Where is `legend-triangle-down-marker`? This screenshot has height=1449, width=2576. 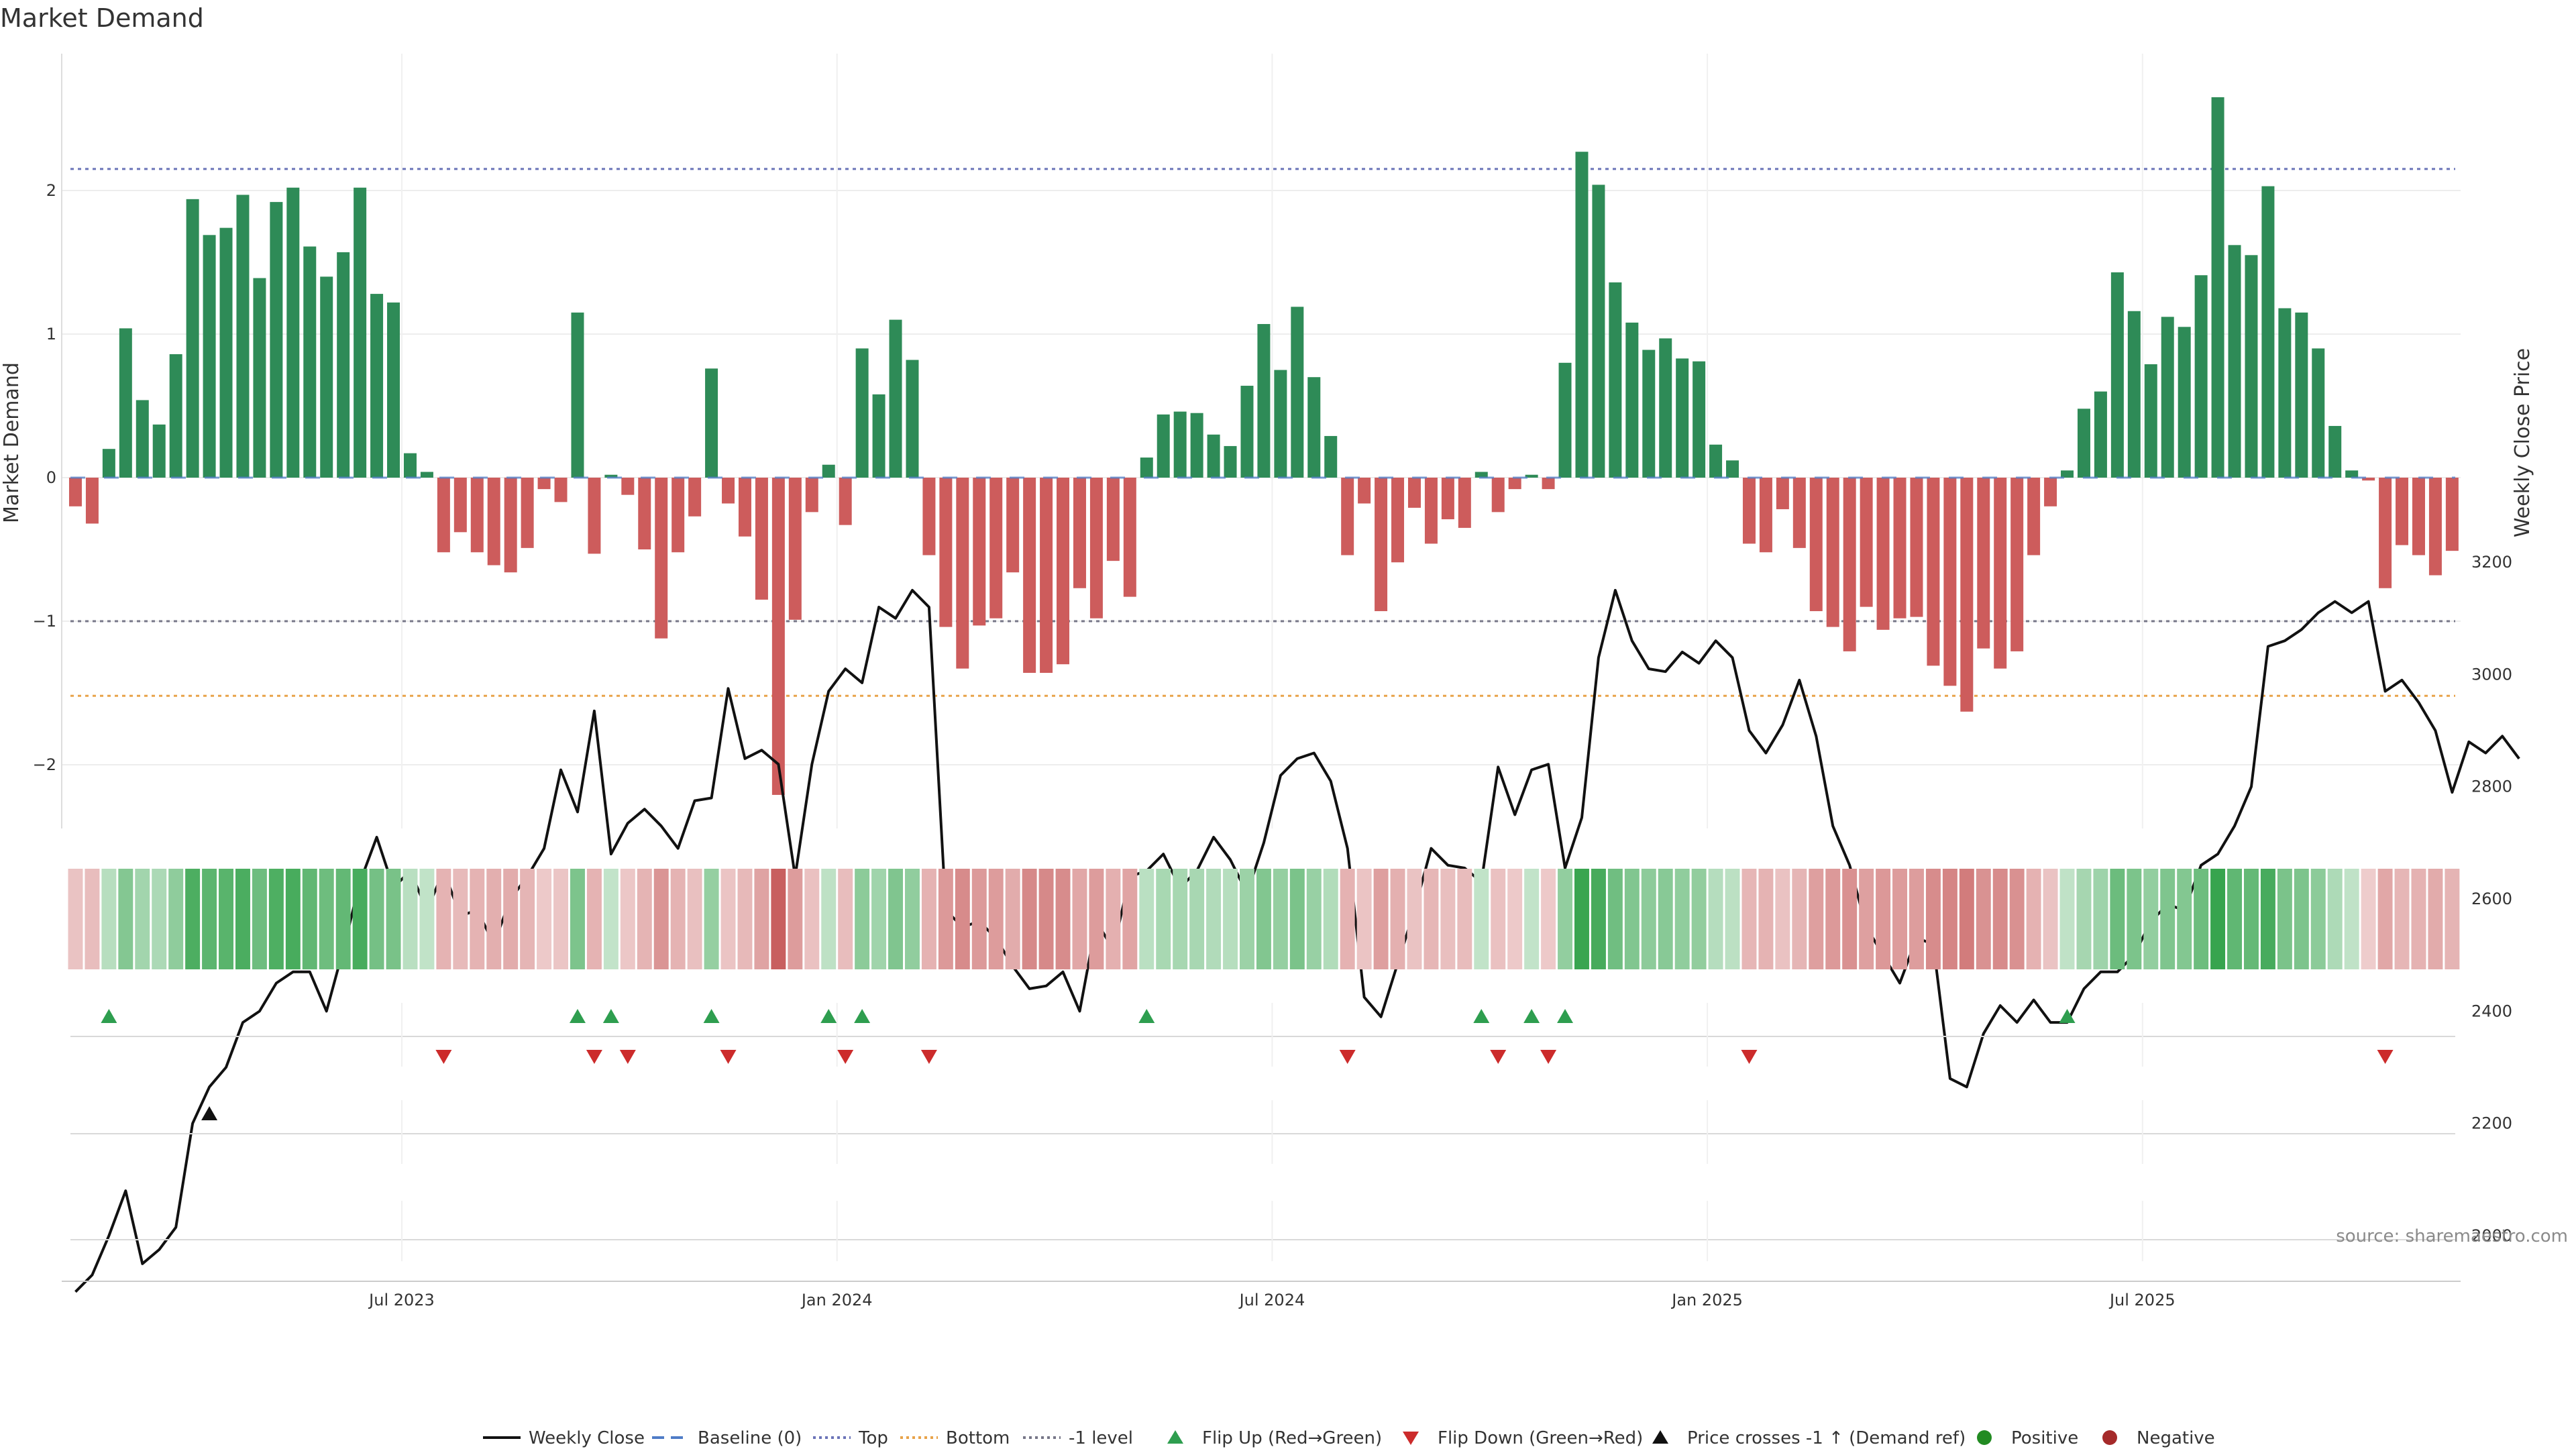 legend-triangle-down-marker is located at coordinates (1411, 1438).